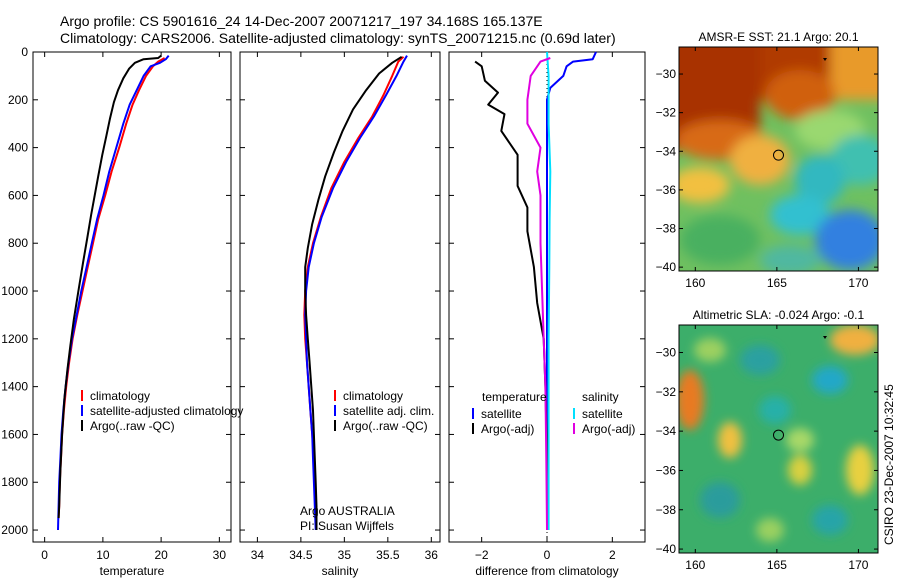 Image resolution: width=900 pixels, height=580 pixels. I want to click on sla-map-image, so click(778, 439).